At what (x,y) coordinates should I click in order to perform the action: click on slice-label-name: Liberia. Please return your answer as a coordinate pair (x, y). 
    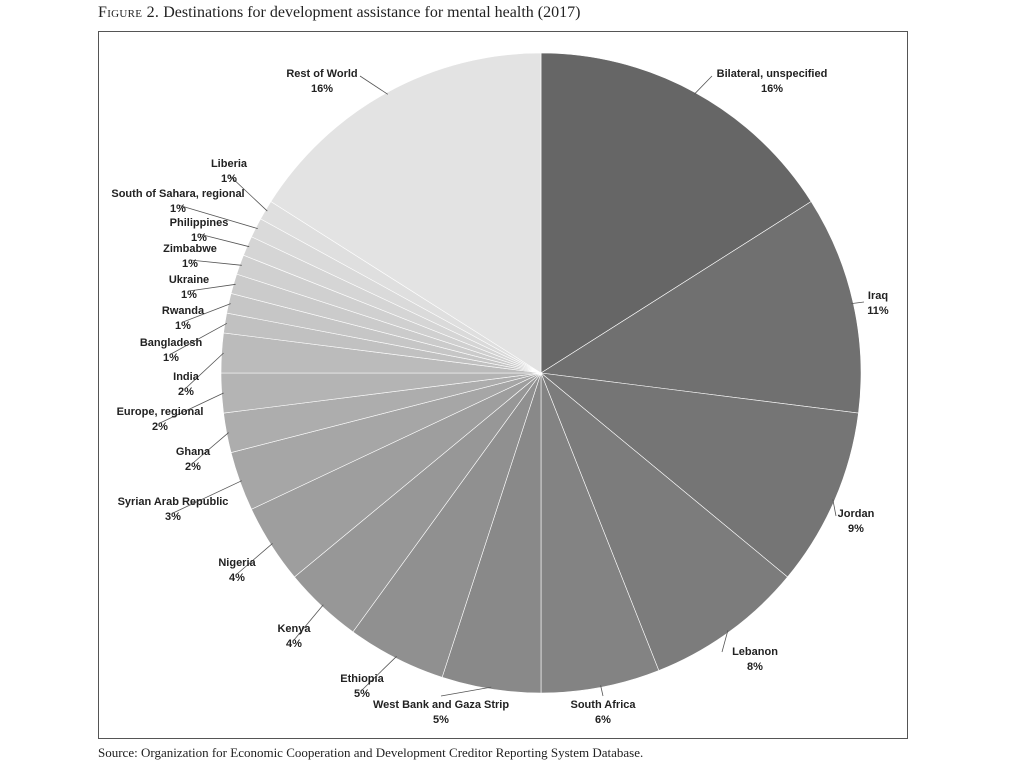
    Looking at the image, I should click on (229, 164).